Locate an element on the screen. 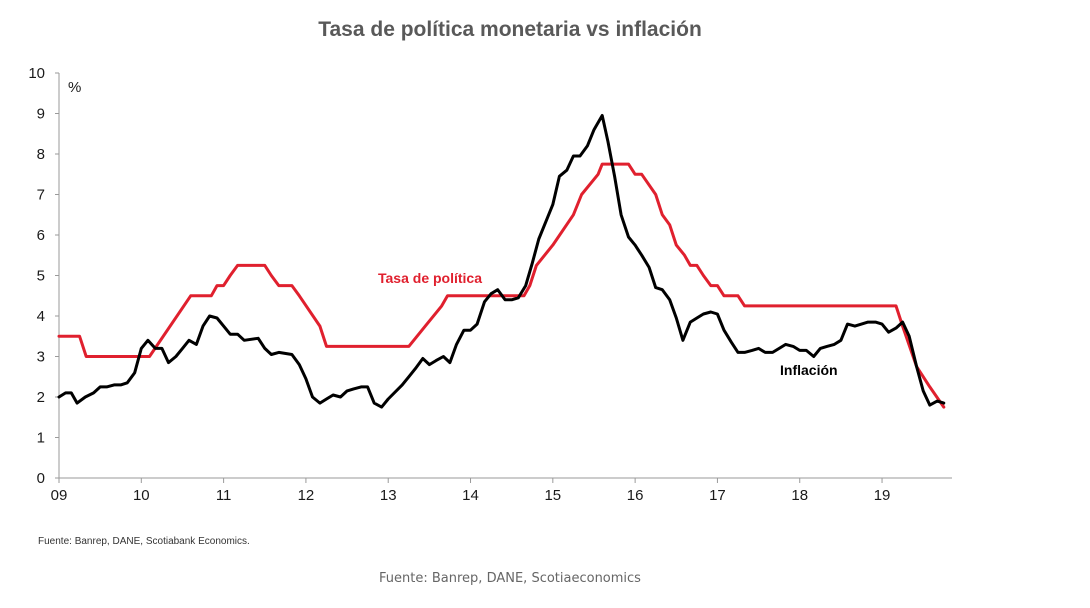 The width and height of the screenshot is (1090, 608). y-tick-label: 10 is located at coordinates (36, 73).